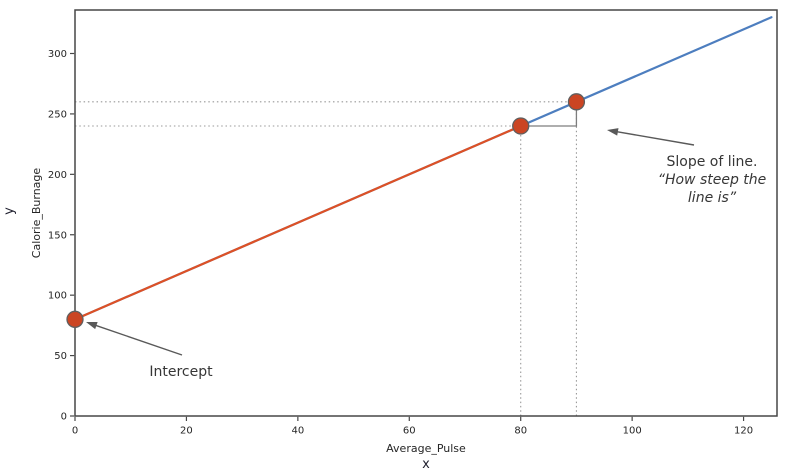 This screenshot has height=476, width=789. What do you see at coordinates (9, 211) in the screenshot?
I see `y-axis-letter: y` at bounding box center [9, 211].